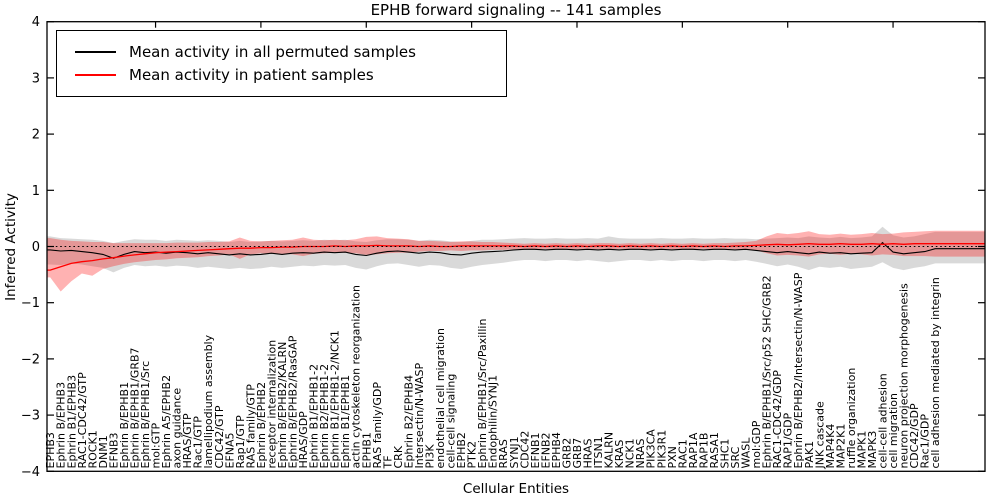  I want to click on x-tick-label: actin cytoskeleton reorganization, so click(356, 377).